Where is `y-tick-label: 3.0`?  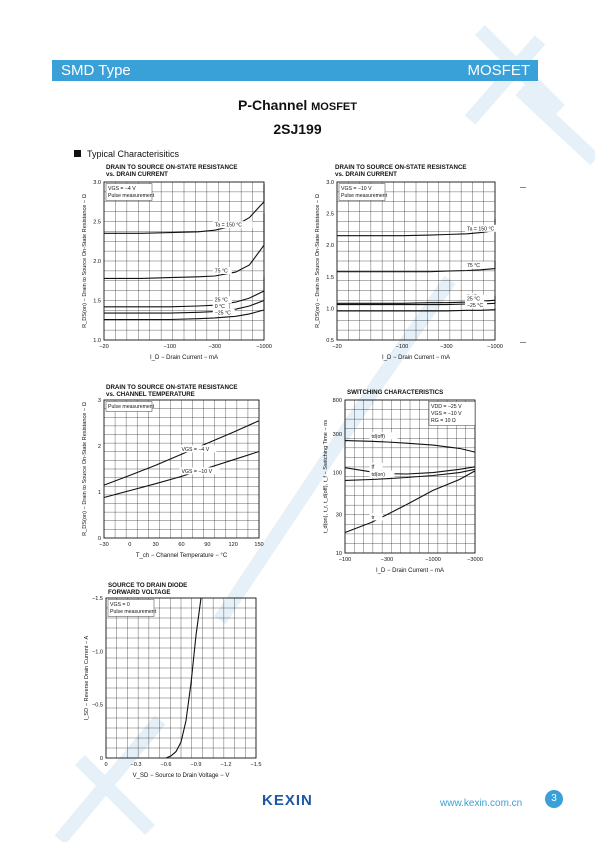
y-tick-label: 3.0 is located at coordinates (97, 183).